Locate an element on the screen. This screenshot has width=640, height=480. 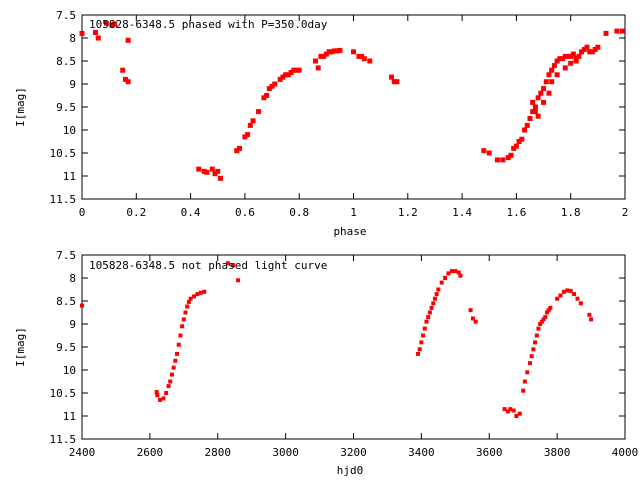
x-axis-label: phase is located at coordinates (349, 231).